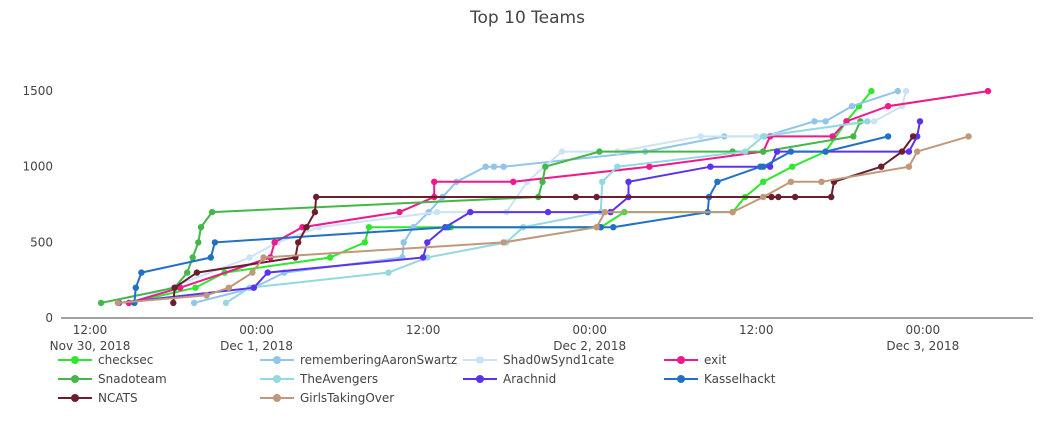 The width and height of the screenshot is (1055, 426). I want to click on legend-item-Snadoteam: Snadoteam, so click(112, 379).